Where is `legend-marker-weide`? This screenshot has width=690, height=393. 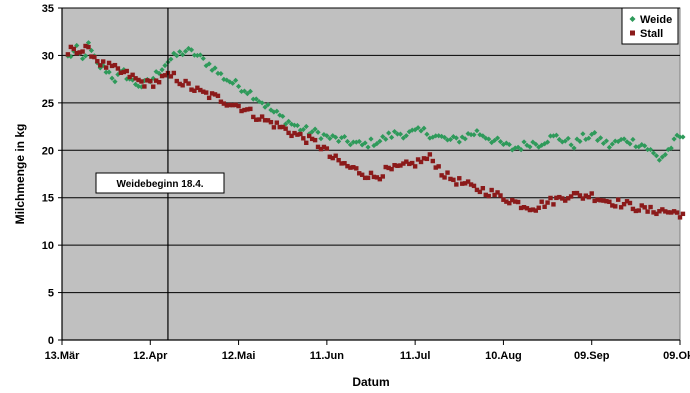
legend-marker-weide is located at coordinates (632, 19).